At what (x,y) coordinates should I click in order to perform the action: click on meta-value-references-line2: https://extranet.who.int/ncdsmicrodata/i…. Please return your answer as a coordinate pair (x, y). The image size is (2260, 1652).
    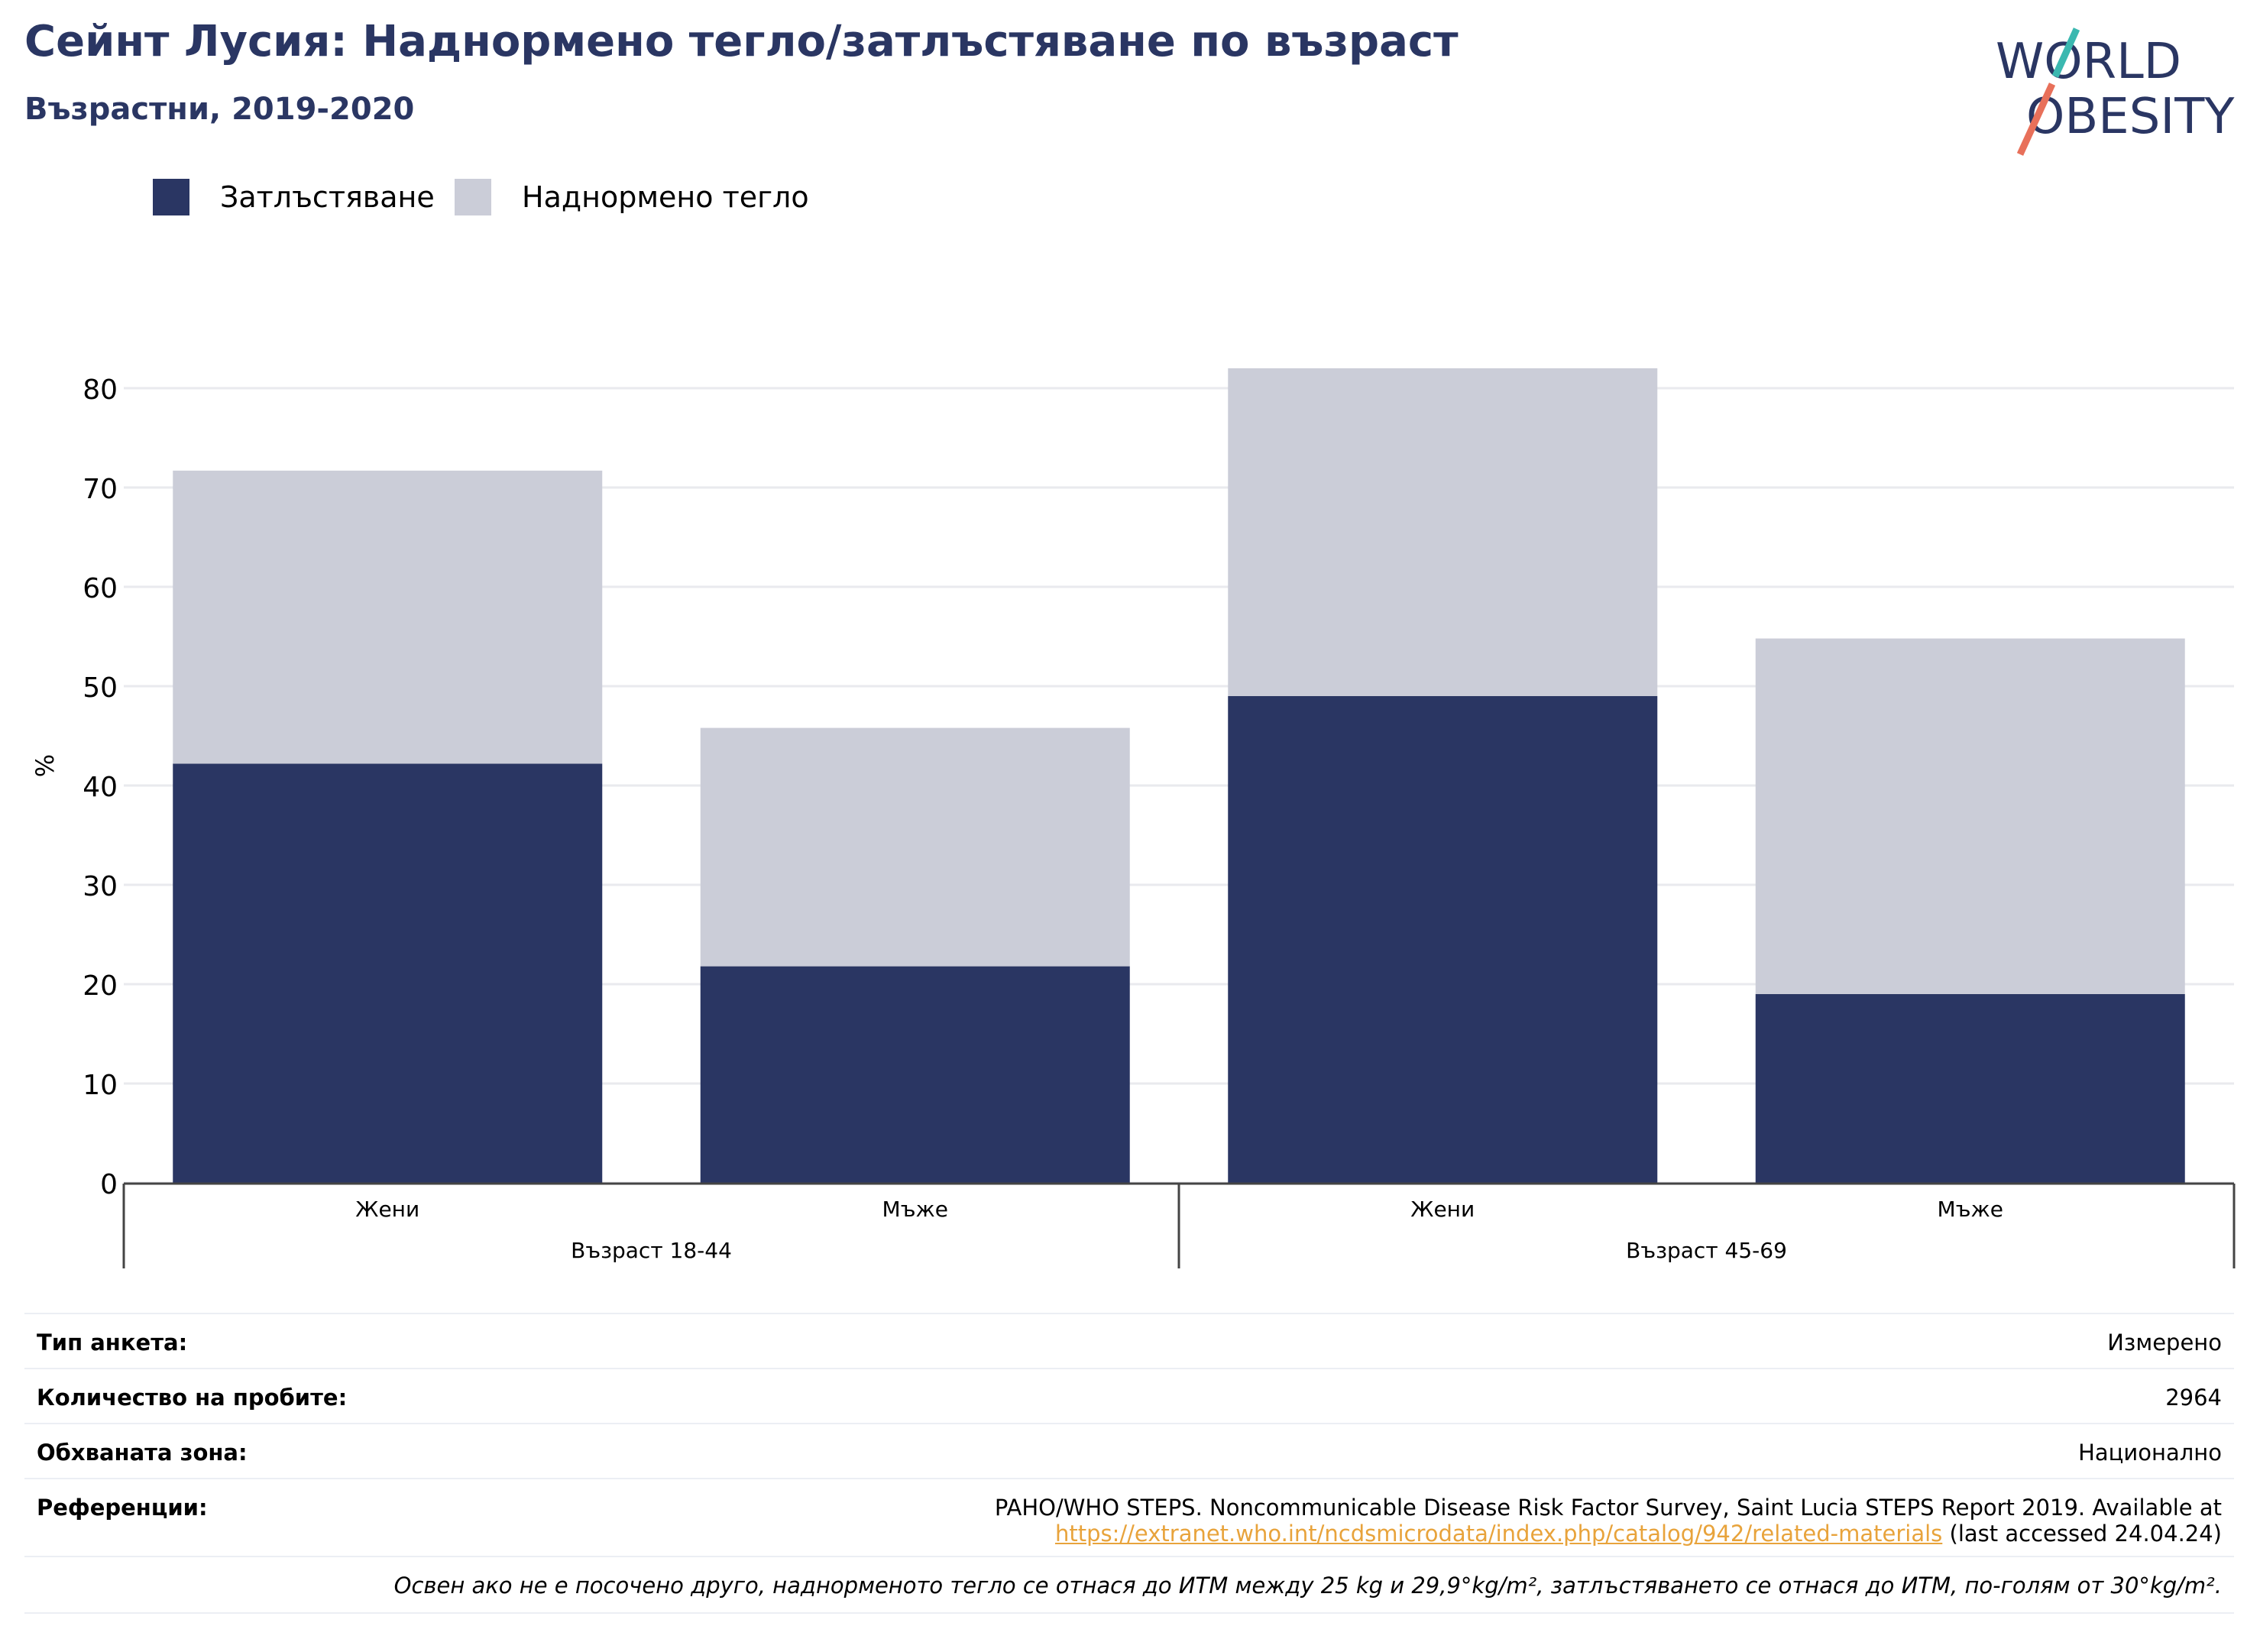
    Looking at the image, I should click on (1638, 1534).